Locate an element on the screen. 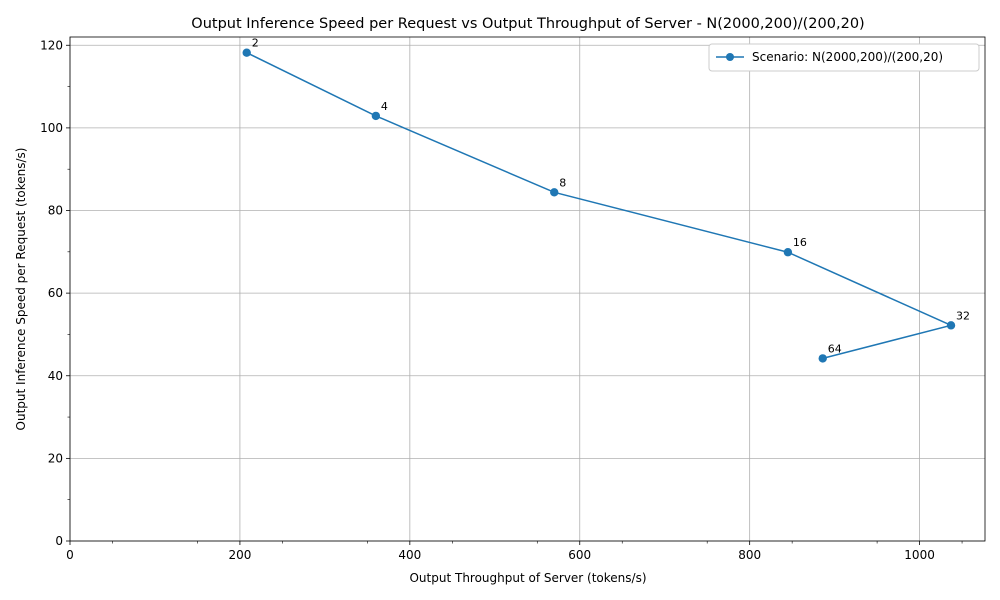 This screenshot has width=1000, height=600. data-point-label: 16 is located at coordinates (800, 242).